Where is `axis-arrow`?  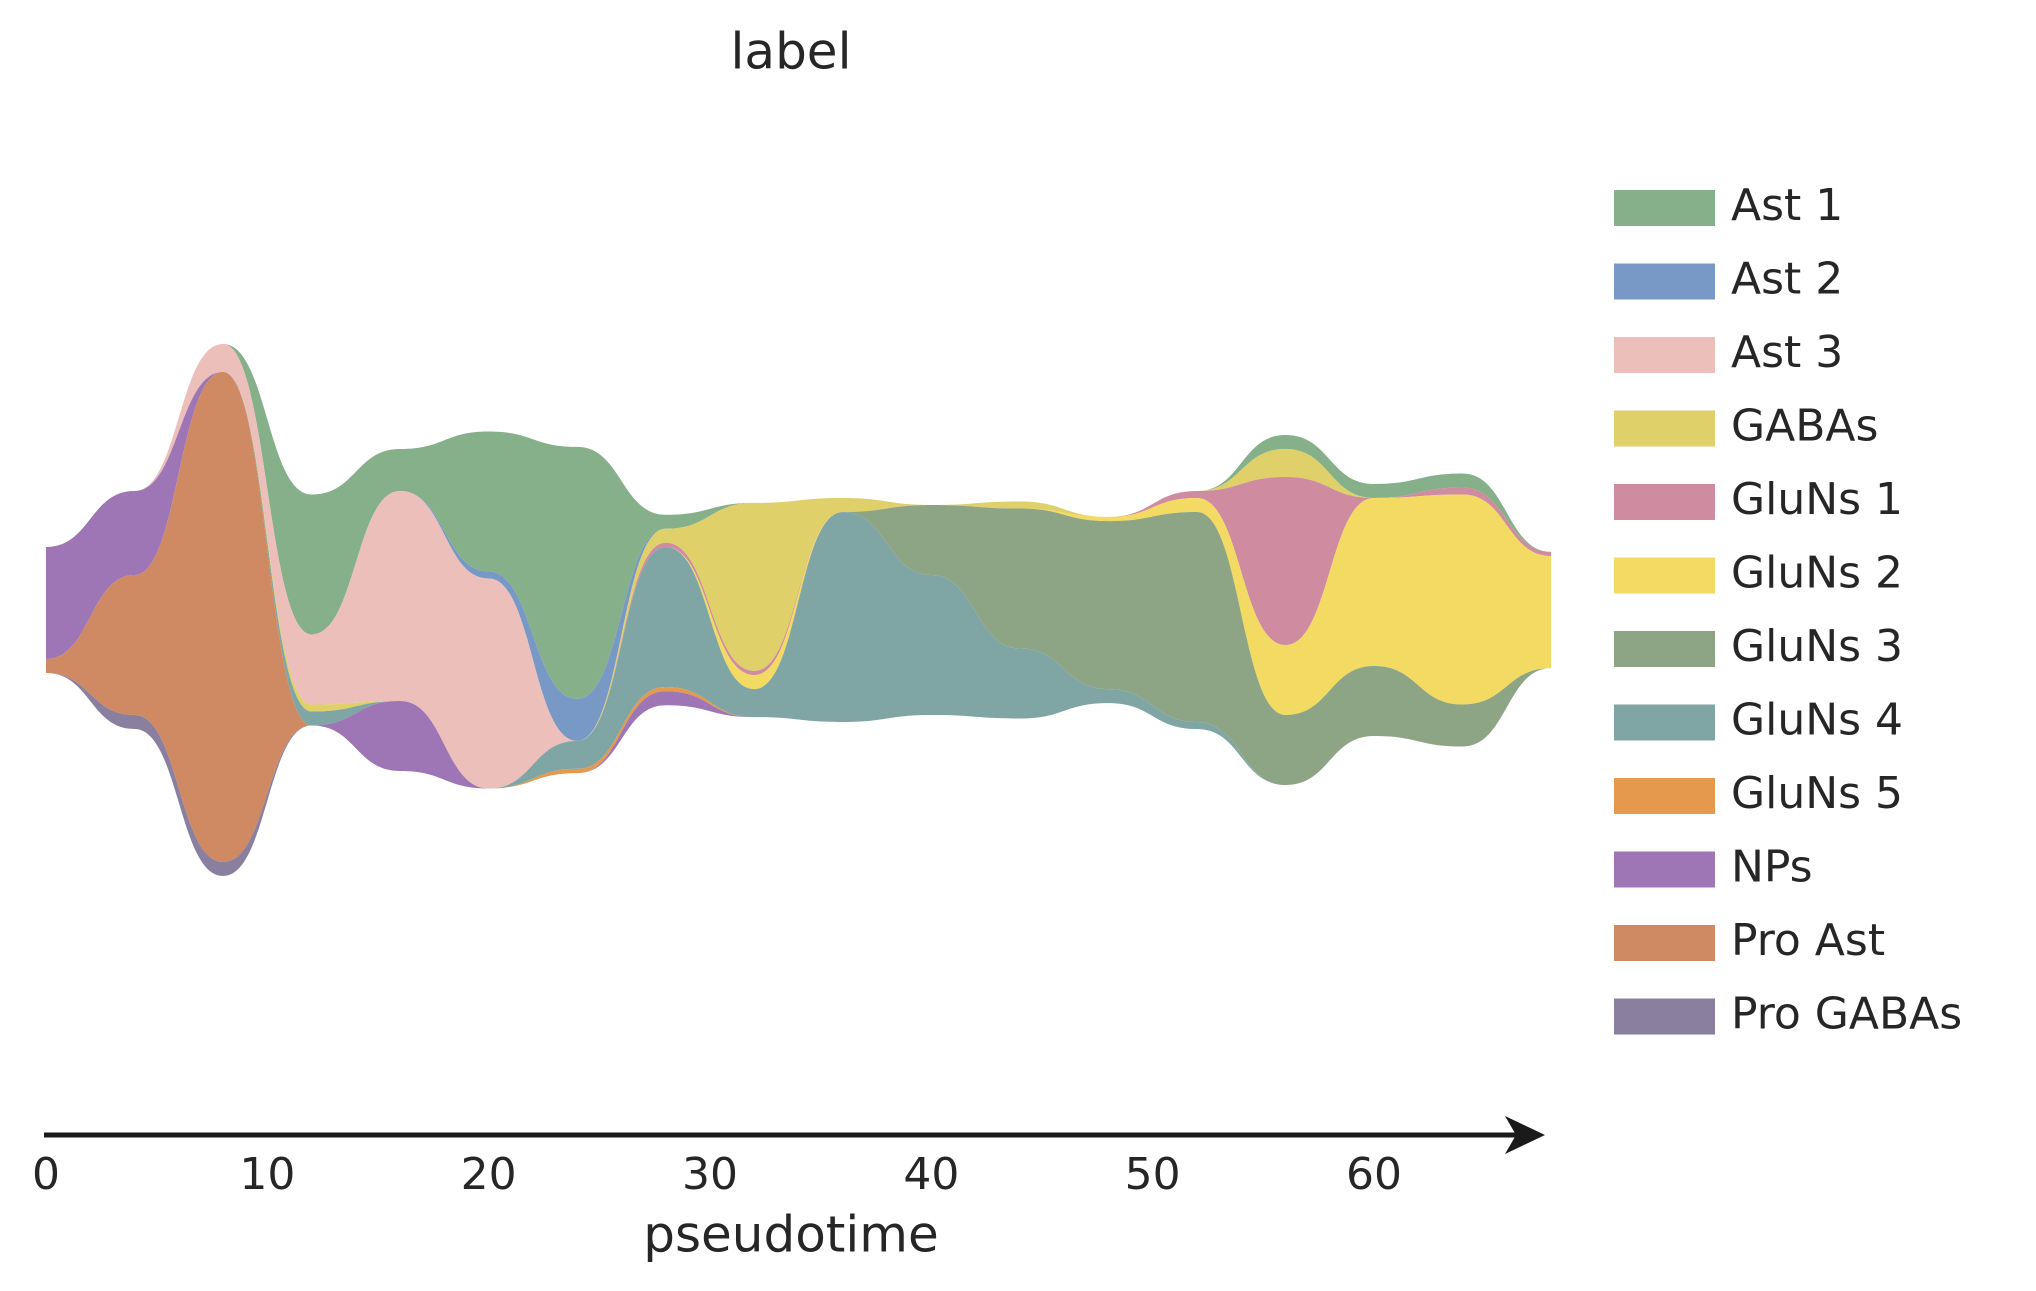
axis-arrow is located at coordinates (1525, 1135).